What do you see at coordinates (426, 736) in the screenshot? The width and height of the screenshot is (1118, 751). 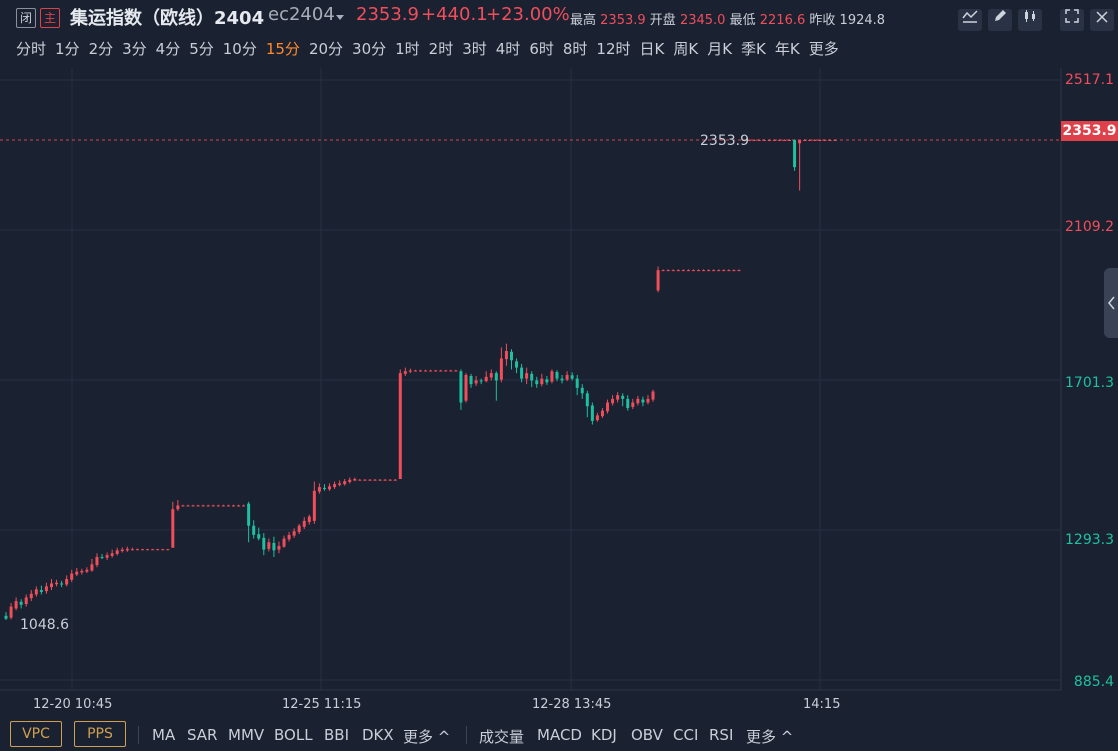 I see `main-more-button: 更多 ^` at bounding box center [426, 736].